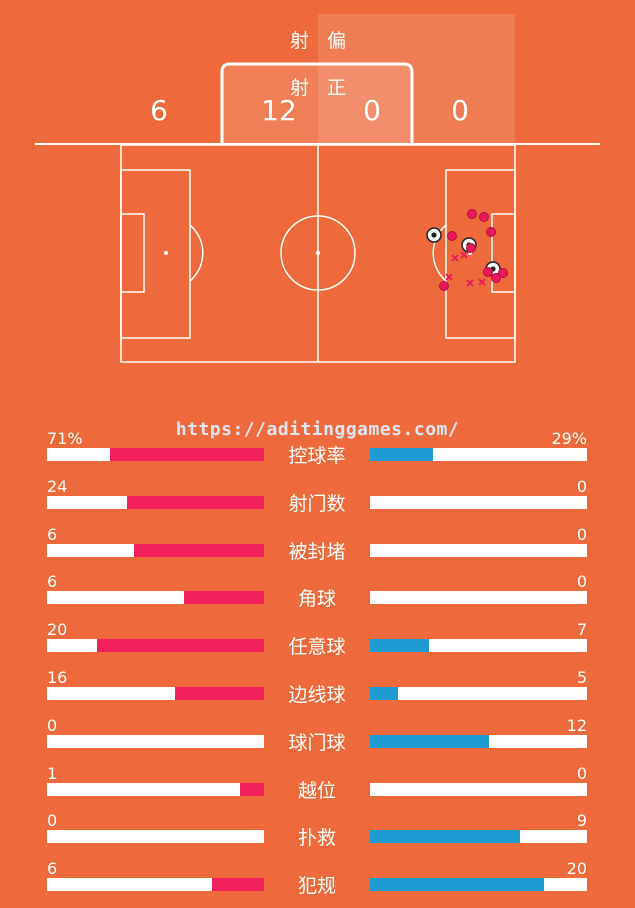 The width and height of the screenshot is (635, 908). I want to click on stat-label: 角球, so click(316, 599).